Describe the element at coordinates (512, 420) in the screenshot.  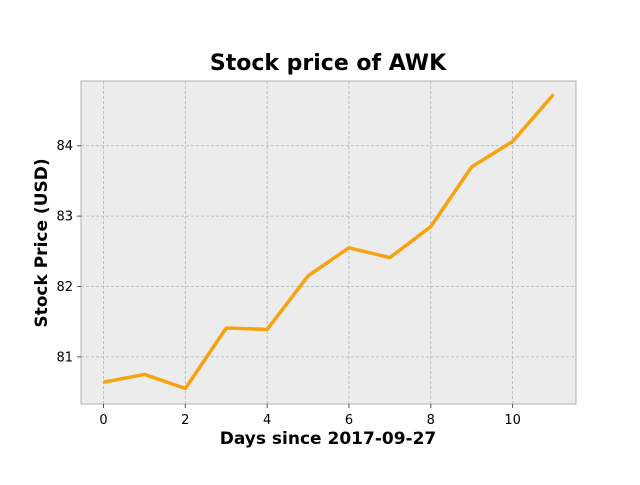
I see `x-tick-label: 10` at that location.